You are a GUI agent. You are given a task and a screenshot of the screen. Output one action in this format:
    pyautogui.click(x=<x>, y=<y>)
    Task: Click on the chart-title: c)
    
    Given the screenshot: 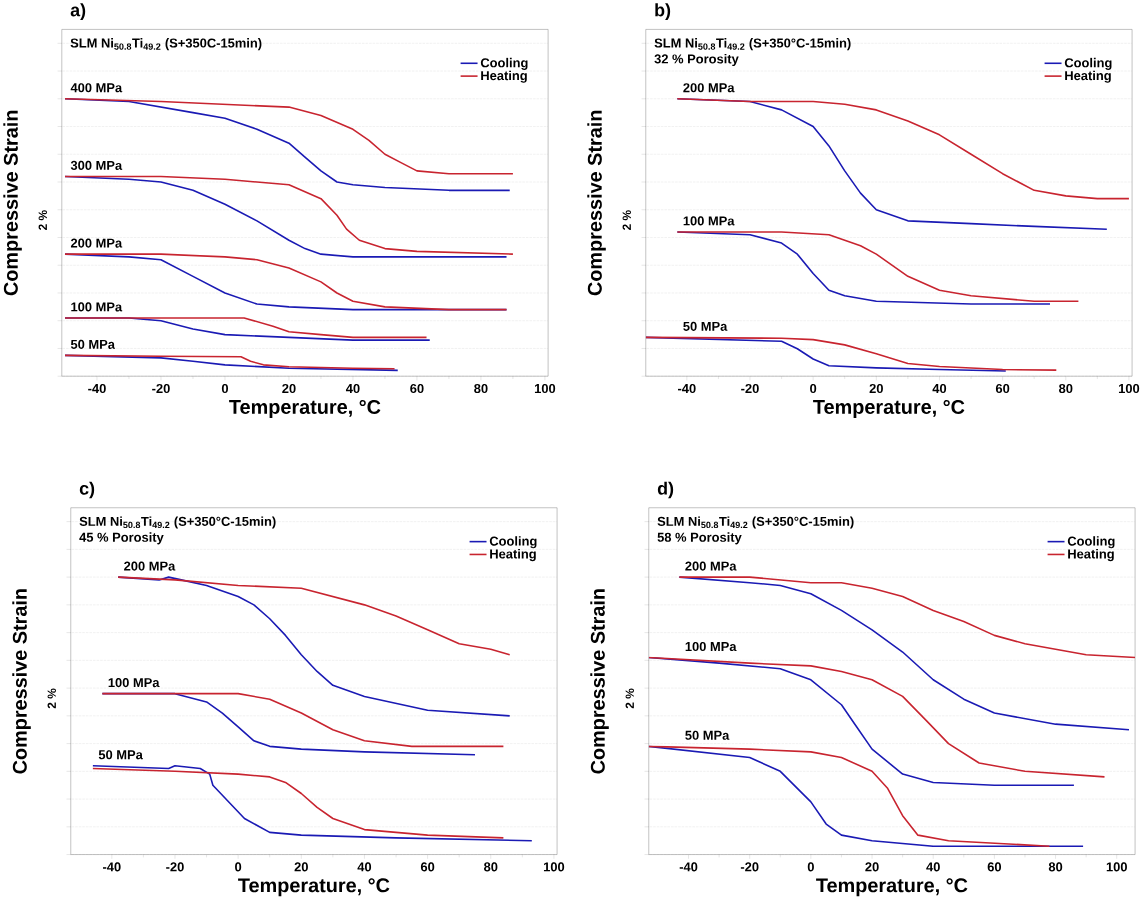 What is the action you would take?
    pyautogui.click(x=87, y=490)
    